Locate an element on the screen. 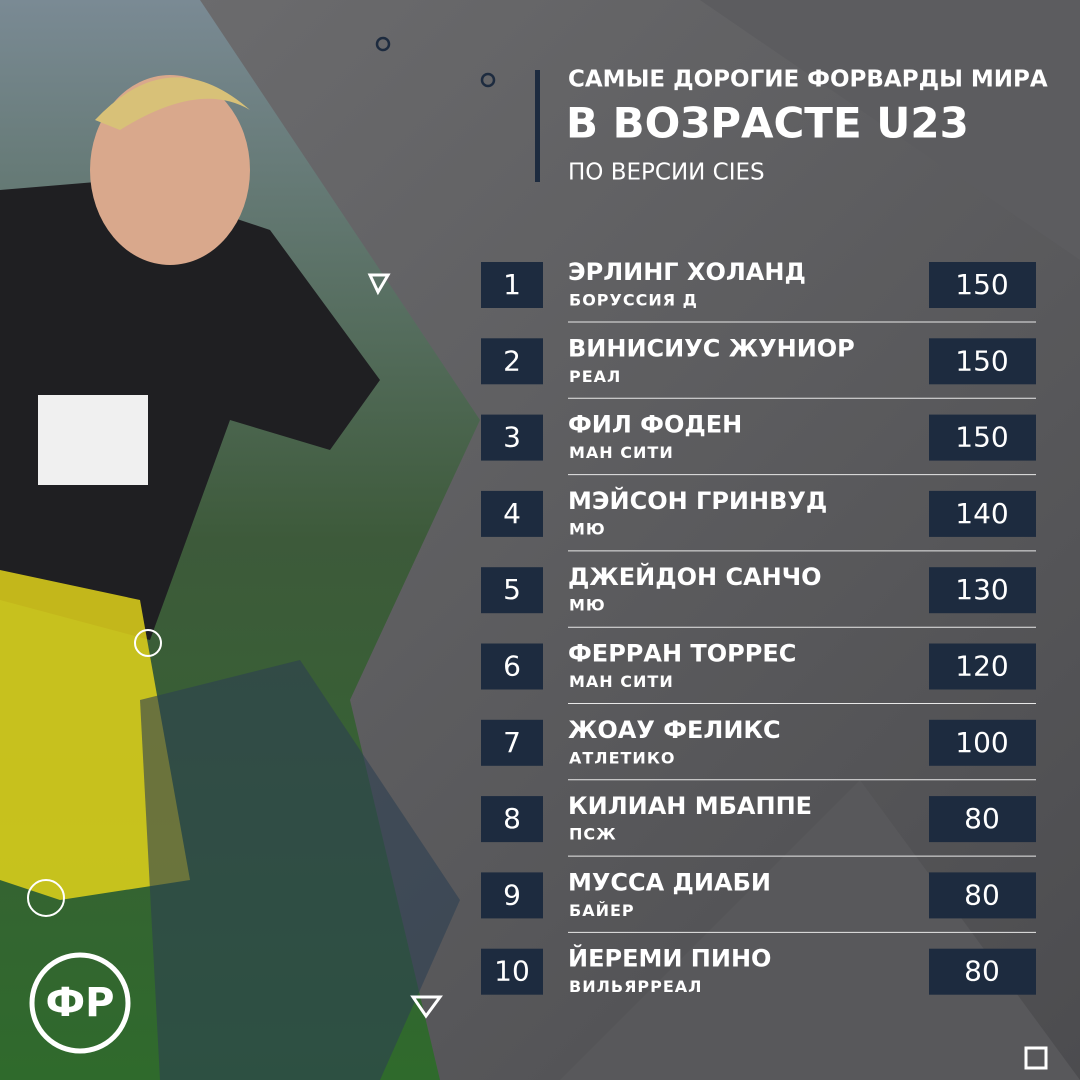 The width and height of the screenshot is (1080, 1080). value: 120 is located at coordinates (981, 666).